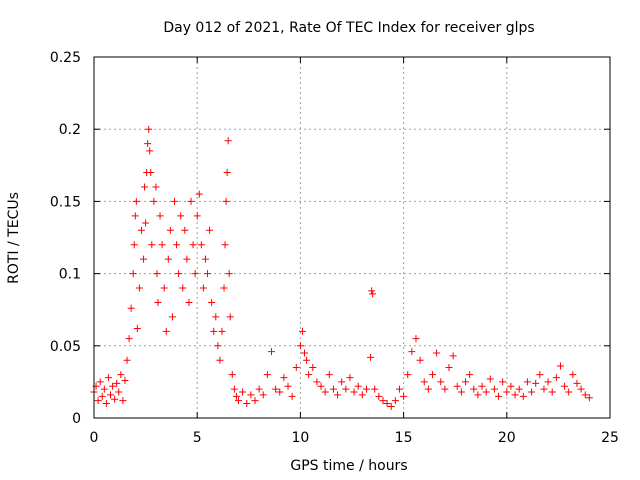 This screenshot has height=480, width=640. What do you see at coordinates (65, 58) in the screenshot?
I see `y-tick-label: 0.25` at bounding box center [65, 58].